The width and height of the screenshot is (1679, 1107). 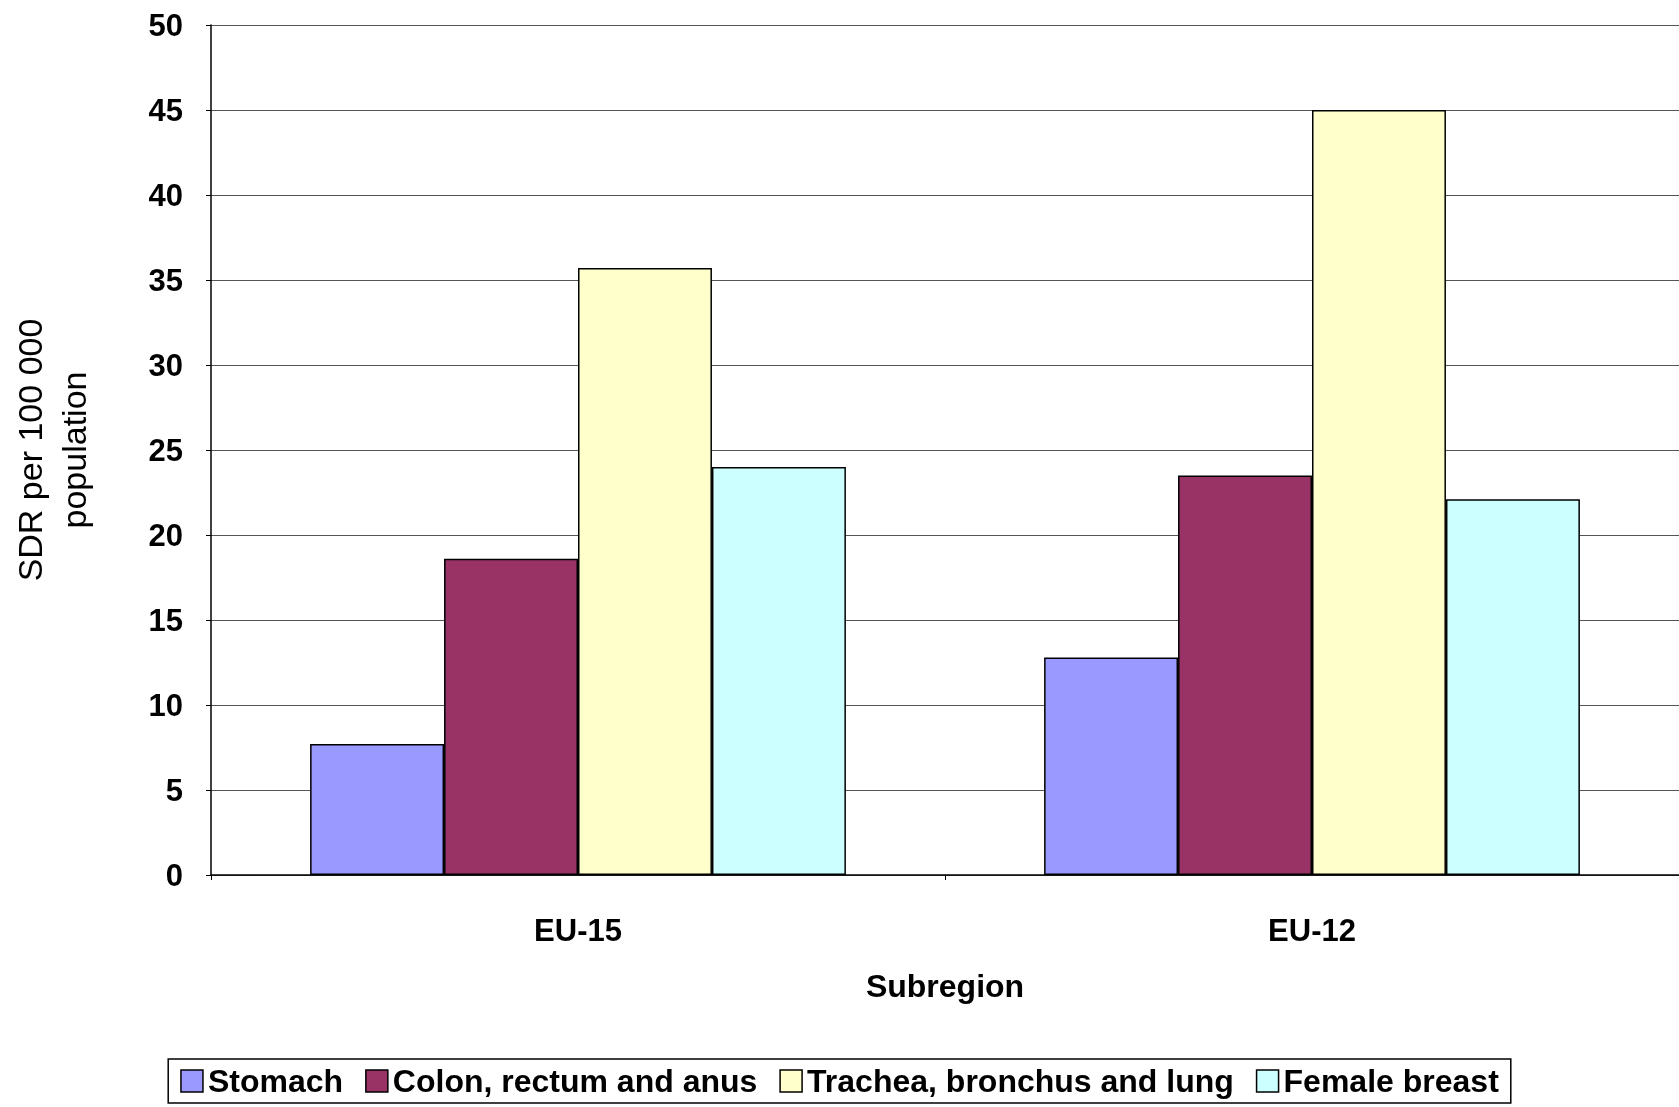 I want to click on x-tick-label: EU-15, so click(x=578, y=930).